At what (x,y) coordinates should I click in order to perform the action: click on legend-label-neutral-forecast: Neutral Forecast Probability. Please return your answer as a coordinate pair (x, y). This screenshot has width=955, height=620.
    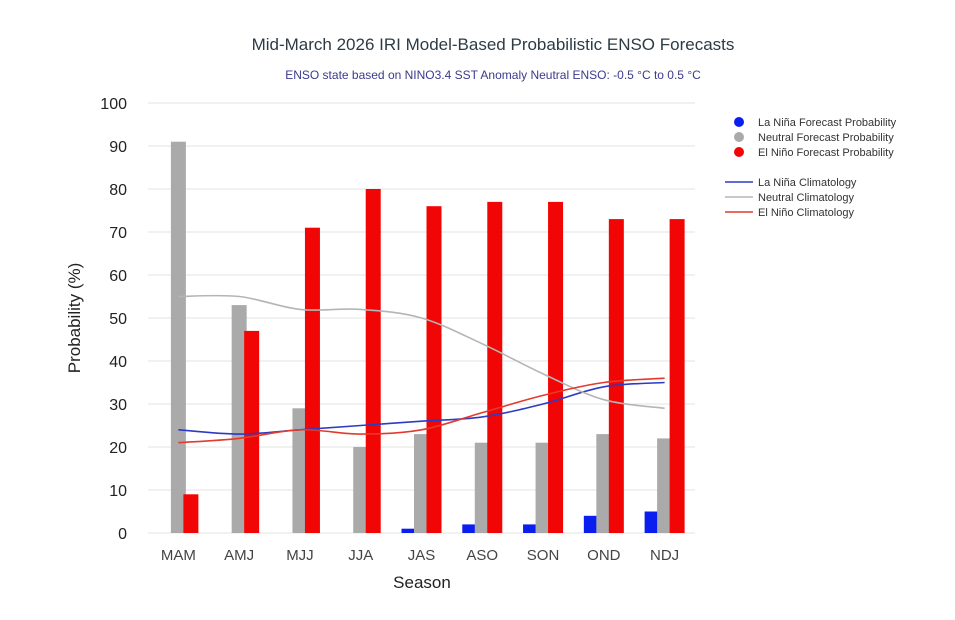
    Looking at the image, I should click on (826, 138).